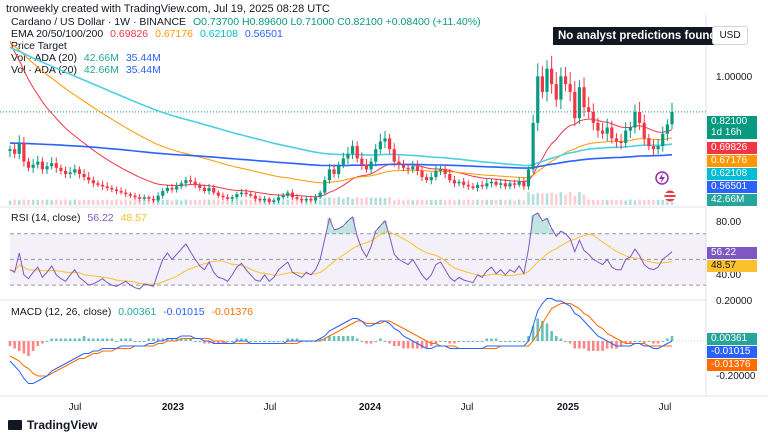  Describe the element at coordinates (730, 35) in the screenshot. I see `currency-button: USD` at that location.